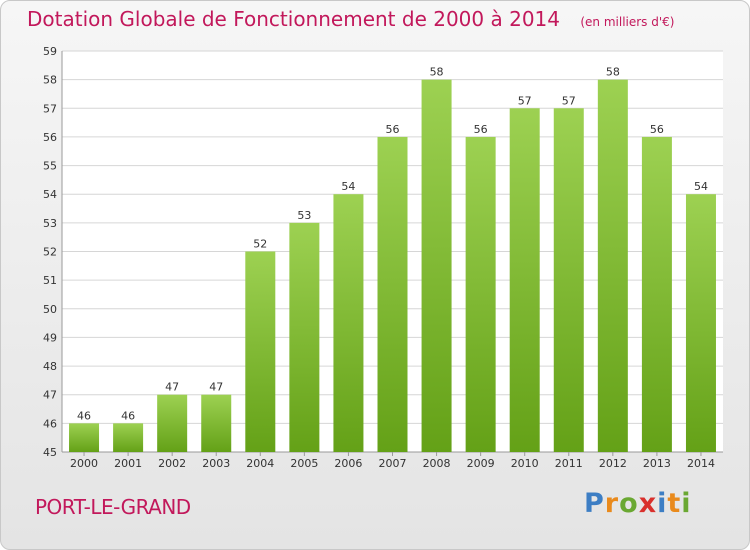  Describe the element at coordinates (701, 463) in the screenshot. I see `x-tick-label: 2014` at that location.